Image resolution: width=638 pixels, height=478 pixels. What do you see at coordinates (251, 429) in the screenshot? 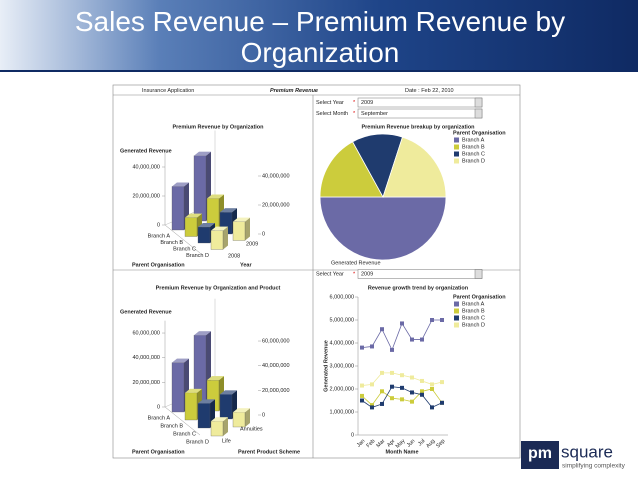
I see `series-label: Annuities` at bounding box center [251, 429].